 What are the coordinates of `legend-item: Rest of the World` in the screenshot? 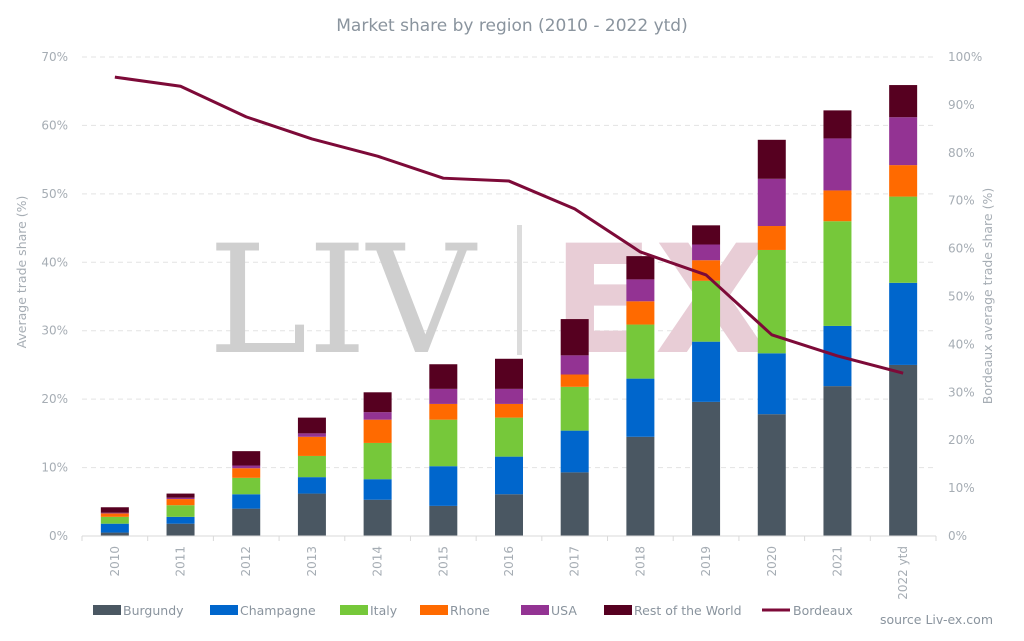 It's located at (673, 610).